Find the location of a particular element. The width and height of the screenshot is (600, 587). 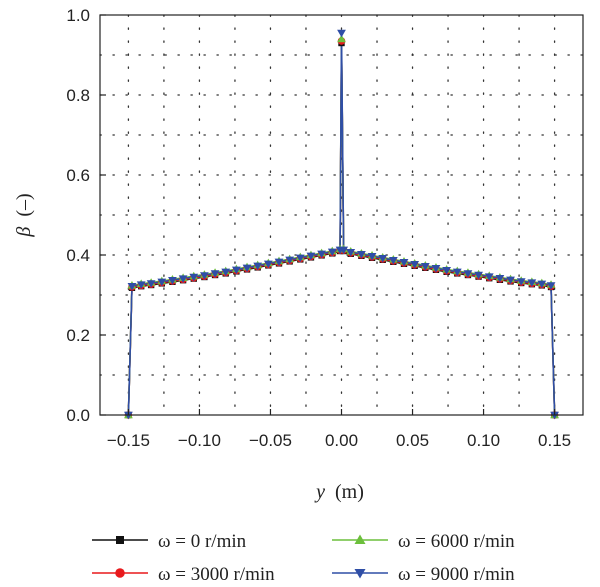

legend-item: ω = 3000 r/min is located at coordinates (183, 574).